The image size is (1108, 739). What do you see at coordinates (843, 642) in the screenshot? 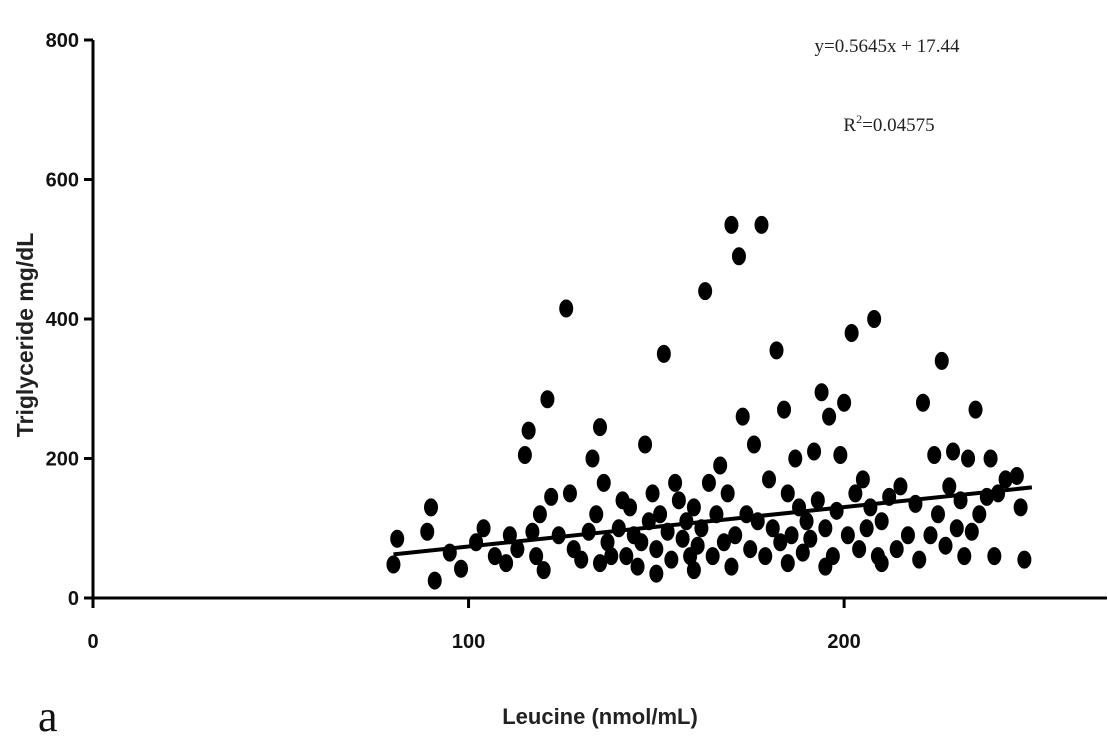
I see `x-tick-label: 200` at bounding box center [843, 642].